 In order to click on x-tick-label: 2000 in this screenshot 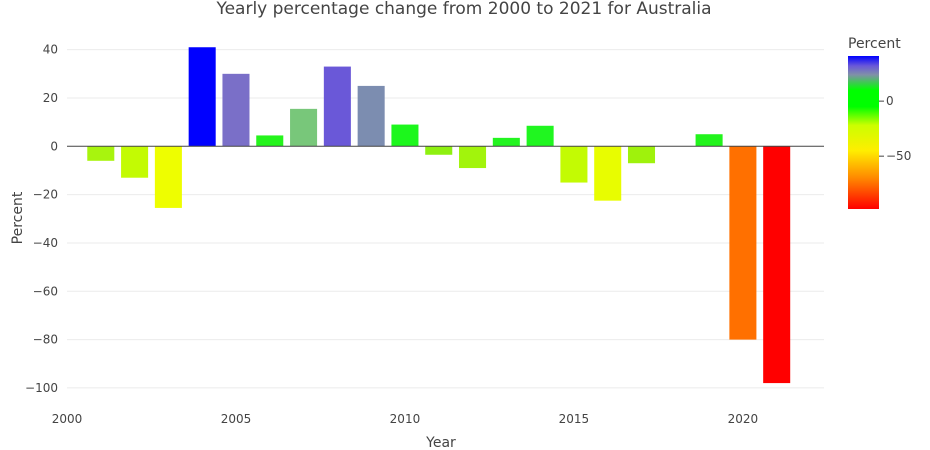, I will do `click(67, 419)`.